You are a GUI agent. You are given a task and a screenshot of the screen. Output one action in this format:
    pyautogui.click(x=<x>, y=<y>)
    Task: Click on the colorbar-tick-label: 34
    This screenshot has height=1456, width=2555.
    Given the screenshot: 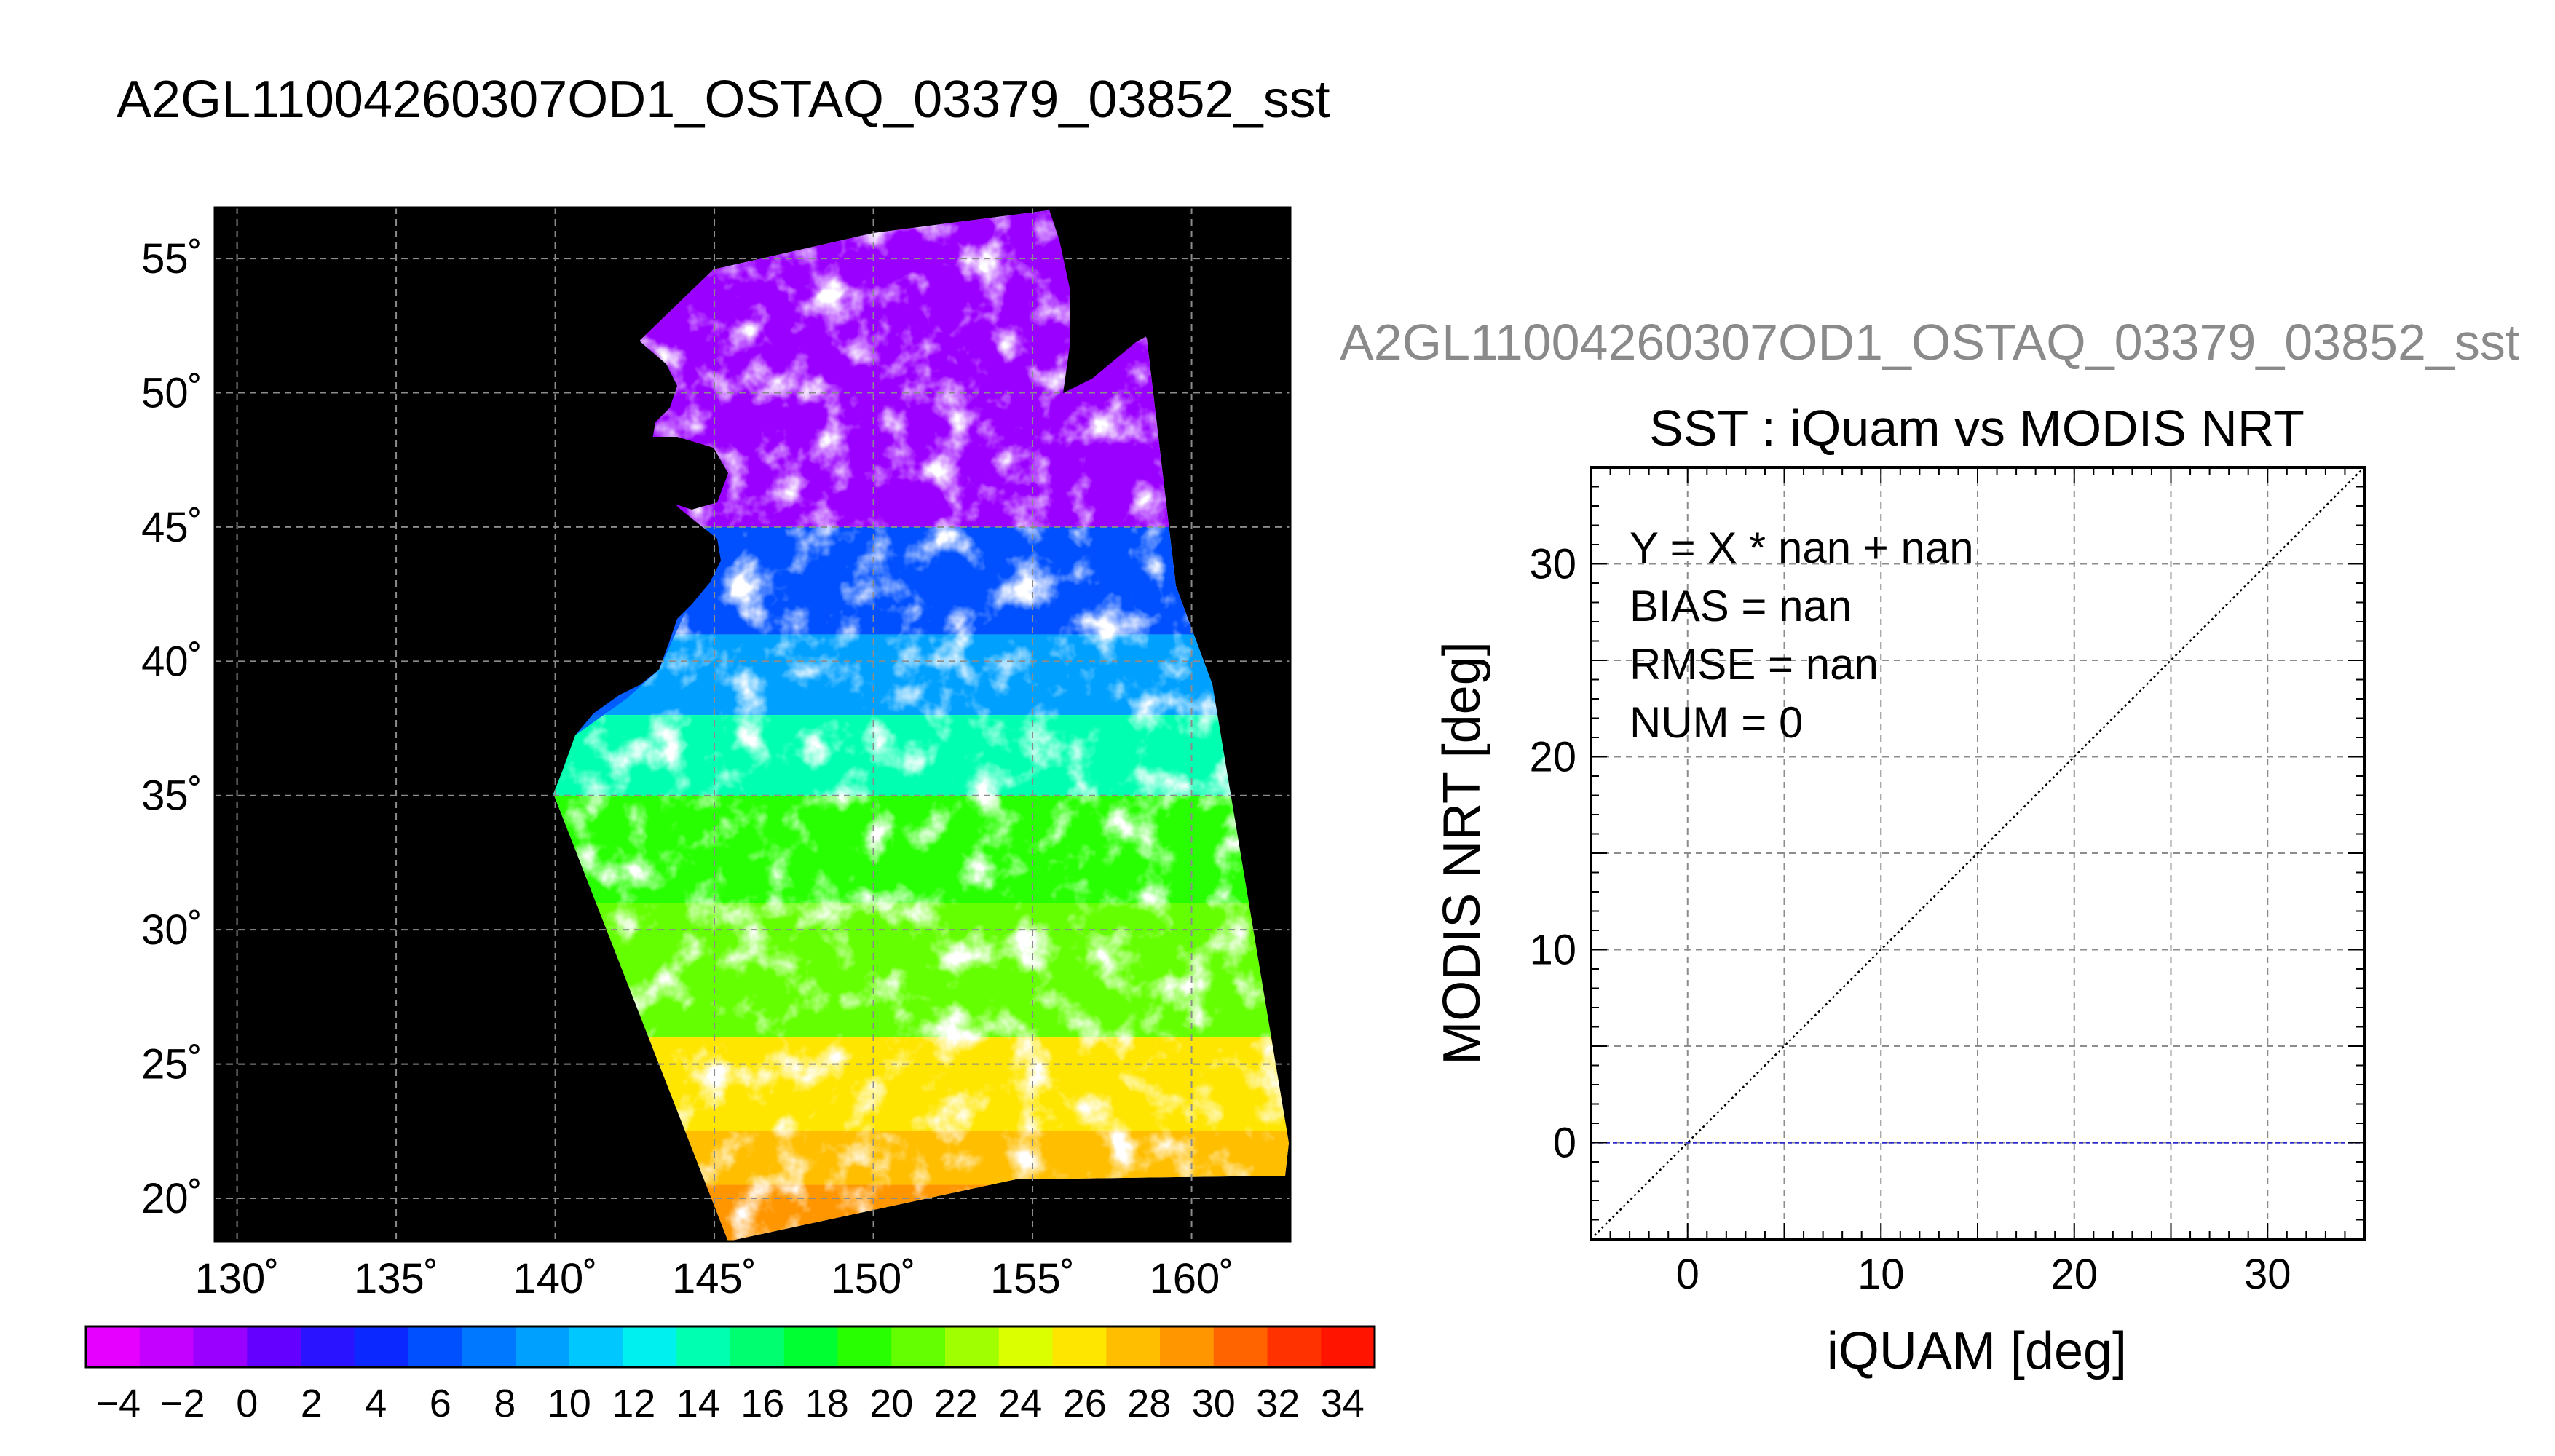 What is the action you would take?
    pyautogui.click(x=1343, y=1403)
    